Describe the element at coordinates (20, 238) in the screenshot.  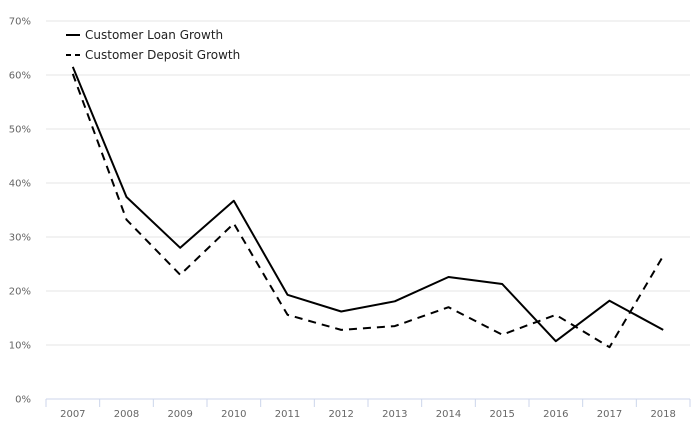
I see `y-tick-label: 30%` at that location.